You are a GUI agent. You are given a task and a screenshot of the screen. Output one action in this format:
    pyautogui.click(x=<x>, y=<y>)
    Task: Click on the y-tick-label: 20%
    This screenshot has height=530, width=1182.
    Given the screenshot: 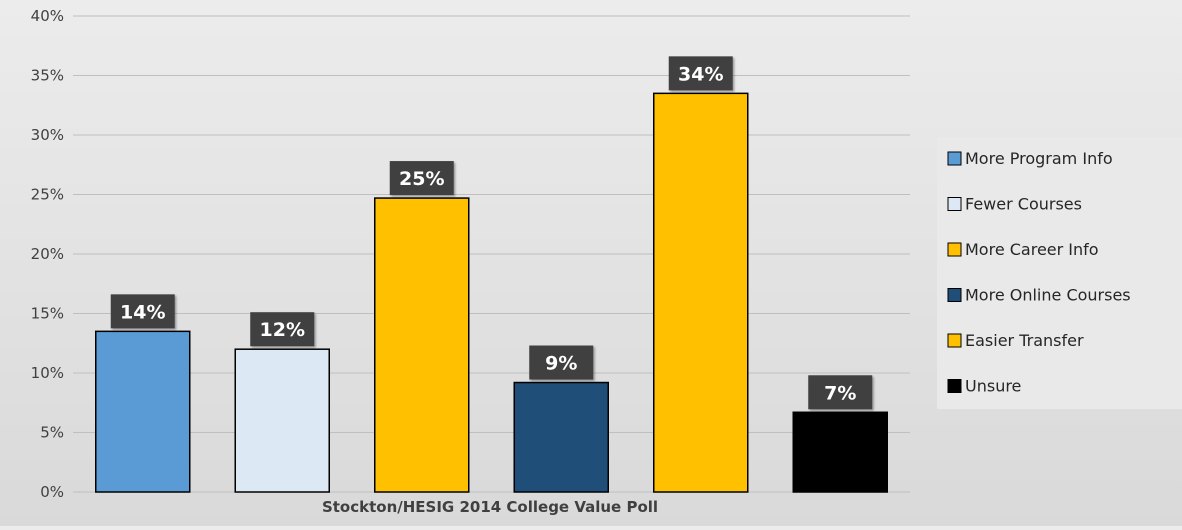 What is the action you would take?
    pyautogui.click(x=47, y=254)
    